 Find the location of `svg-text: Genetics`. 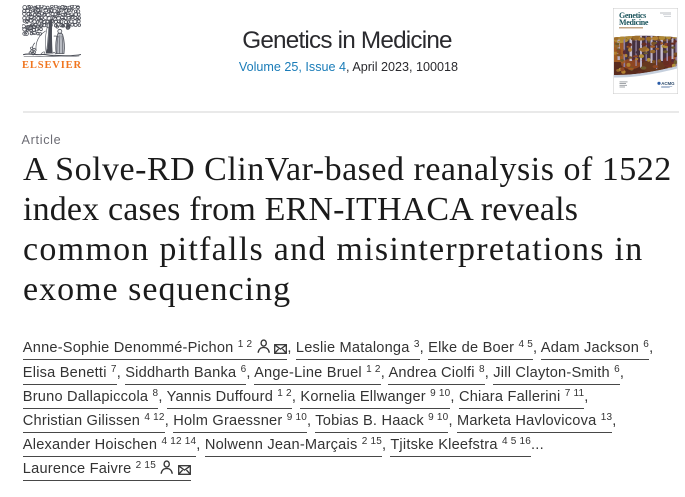

svg-text: Genetics is located at coordinates (632, 15).